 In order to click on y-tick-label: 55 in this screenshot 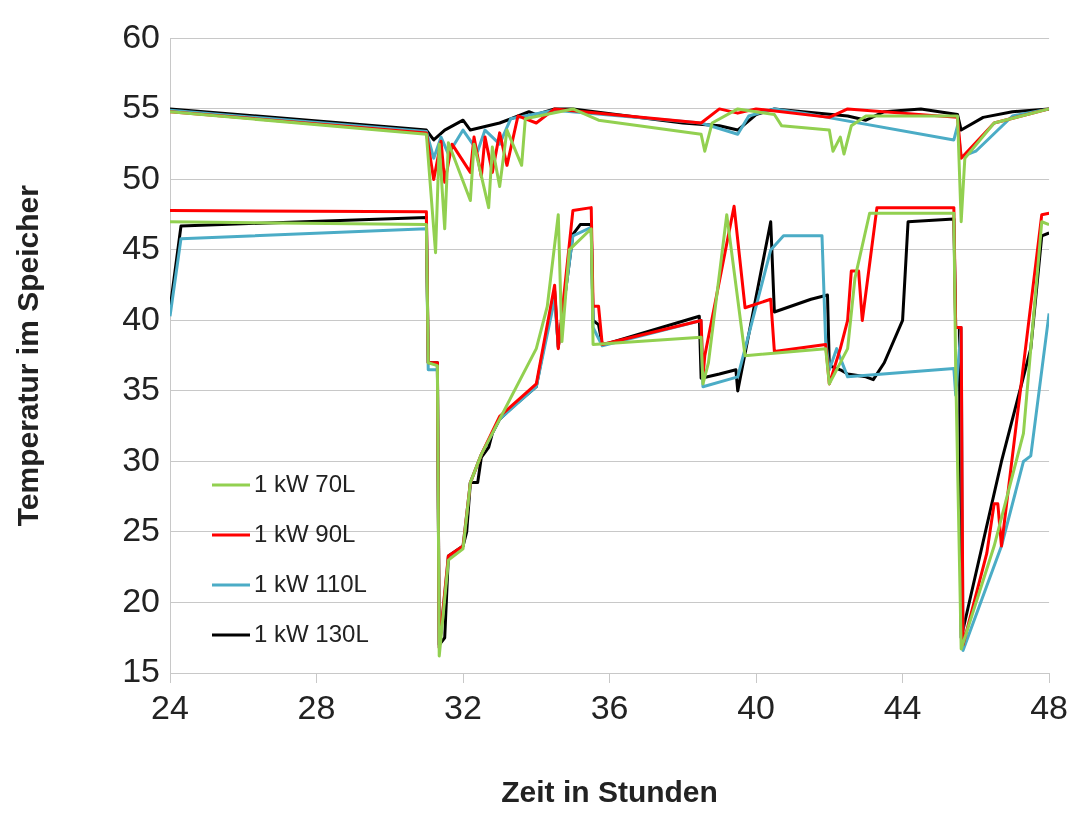, I will do `click(141, 106)`.